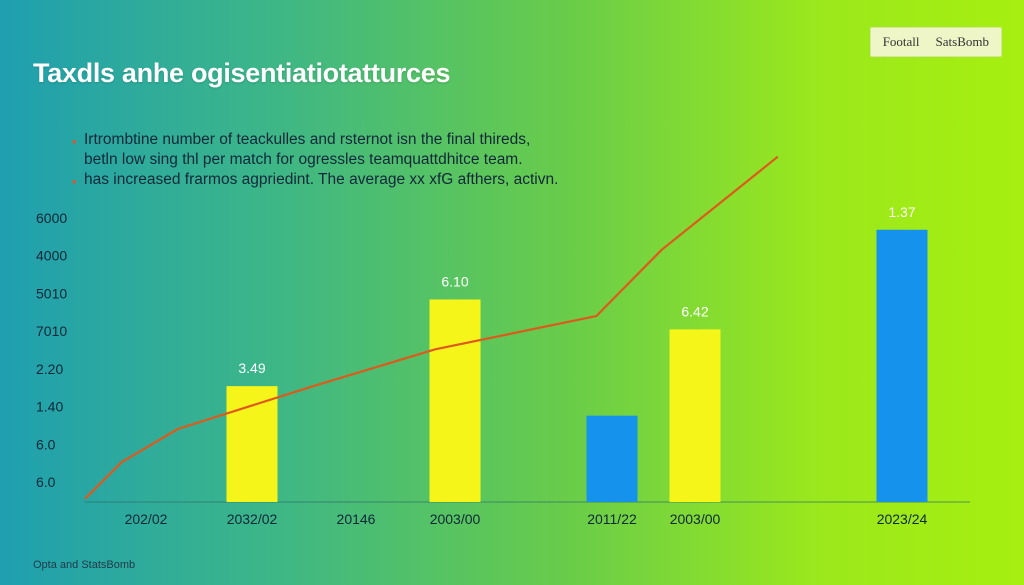  I want to click on y-tick-label: 6000, so click(51, 218).